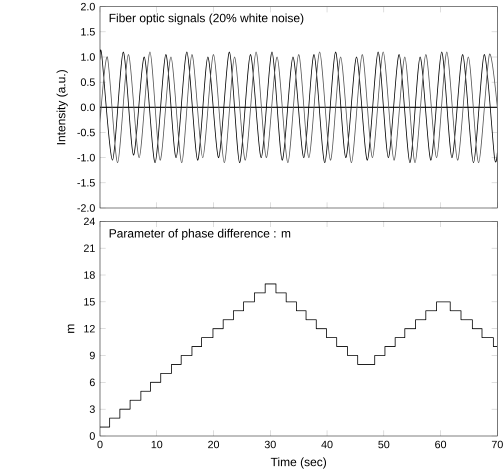 The width and height of the screenshot is (504, 476). Describe the element at coordinates (86, 183) in the screenshot. I see `y-tick-label: -1.5` at that location.